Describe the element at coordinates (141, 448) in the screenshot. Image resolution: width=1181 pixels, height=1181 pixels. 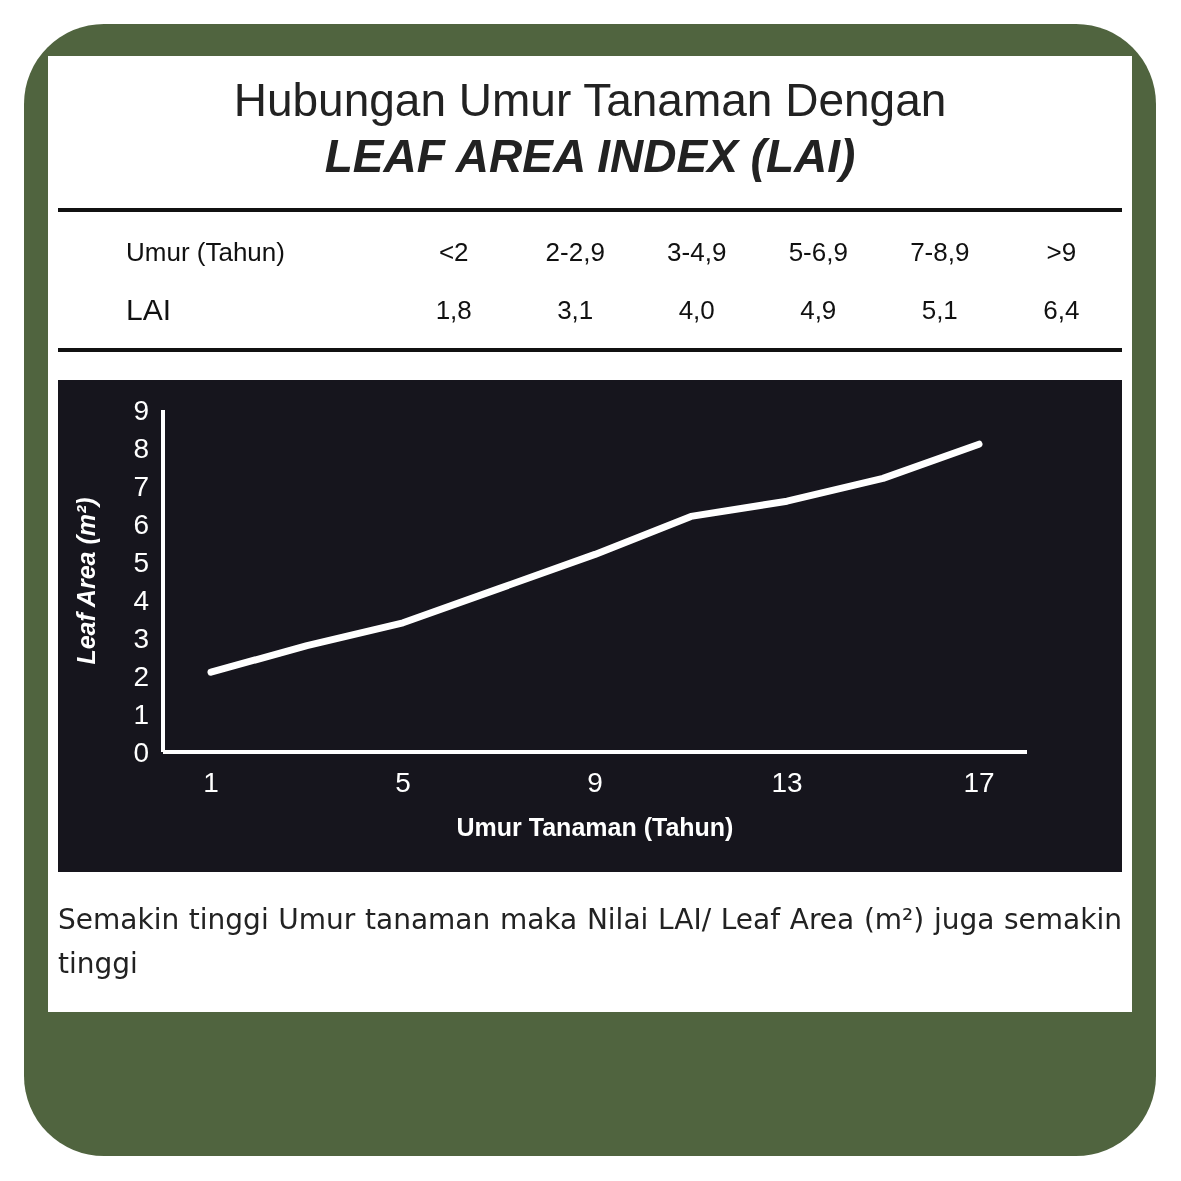
I see `y-tick-label: 8` at that location.